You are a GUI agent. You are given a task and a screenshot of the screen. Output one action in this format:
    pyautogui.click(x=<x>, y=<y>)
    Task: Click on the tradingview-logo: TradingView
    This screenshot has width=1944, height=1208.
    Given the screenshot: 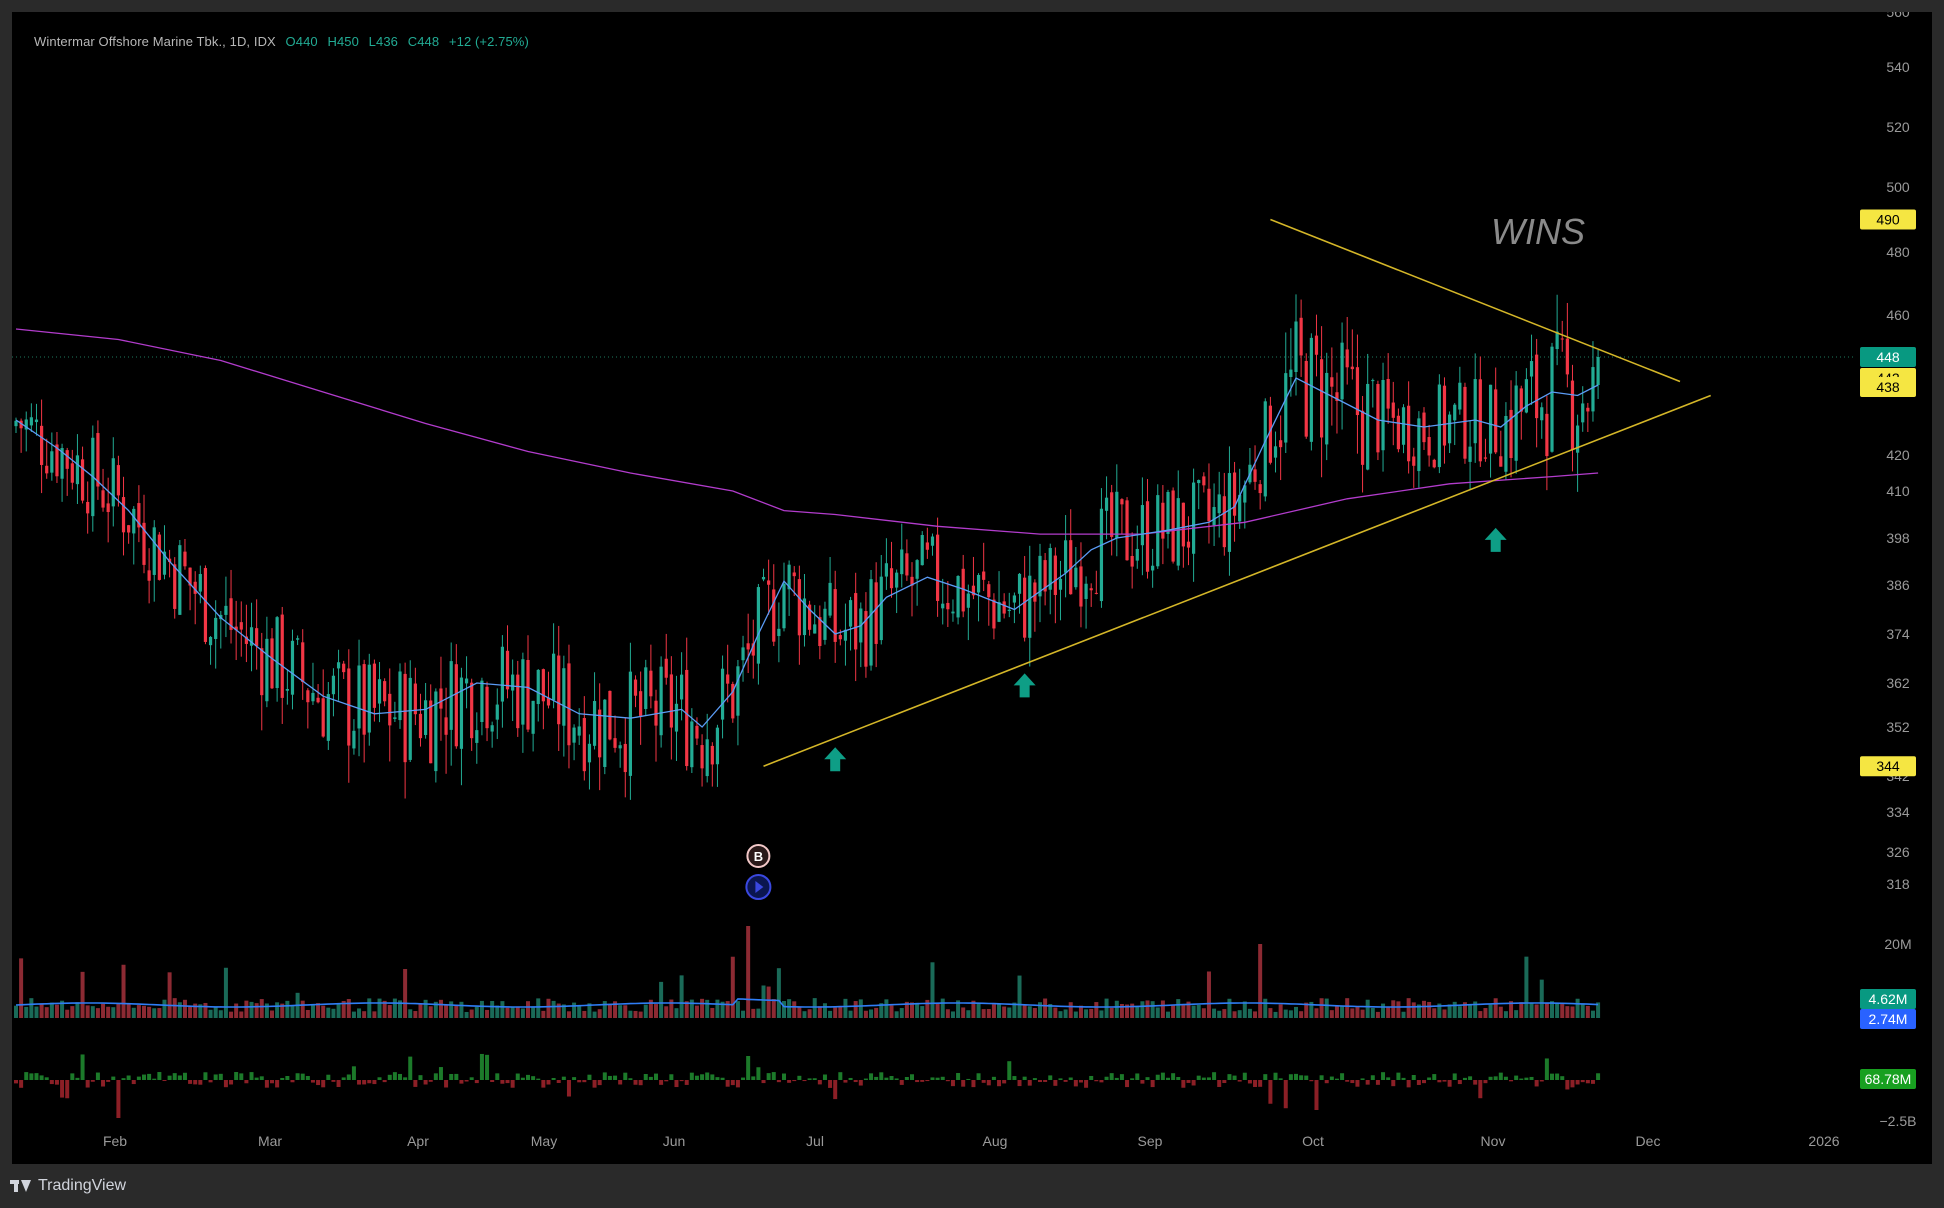 What is the action you would take?
    pyautogui.click(x=68, y=1186)
    